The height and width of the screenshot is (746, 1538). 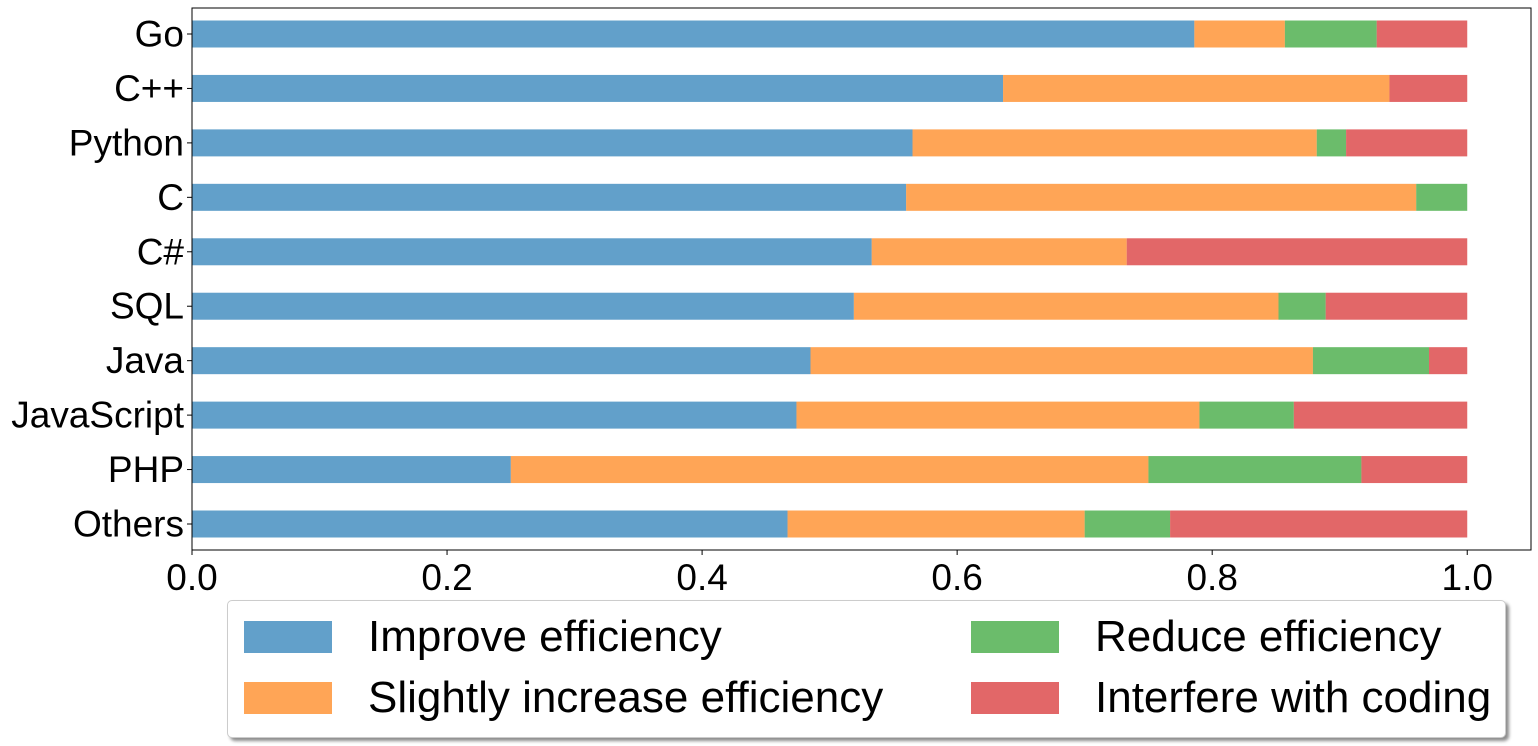 I want to click on bar-java-slightly-increase-efficiency, so click(x=1061, y=361).